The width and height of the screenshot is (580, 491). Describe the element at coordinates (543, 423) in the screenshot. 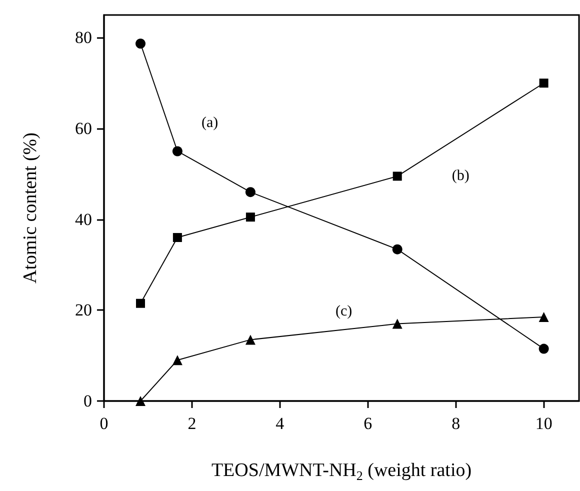

I see `x-tick-label: 10` at that location.